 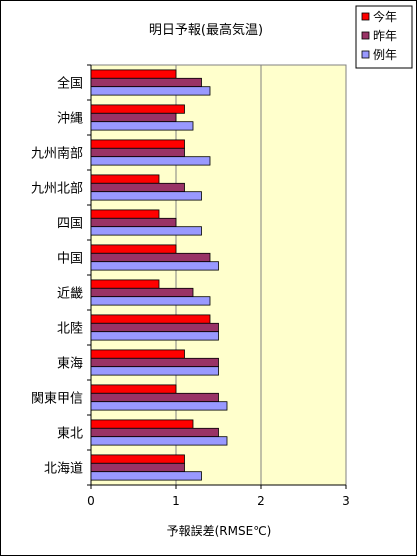 I want to click on legend-label: 今年, so click(x=385, y=16).